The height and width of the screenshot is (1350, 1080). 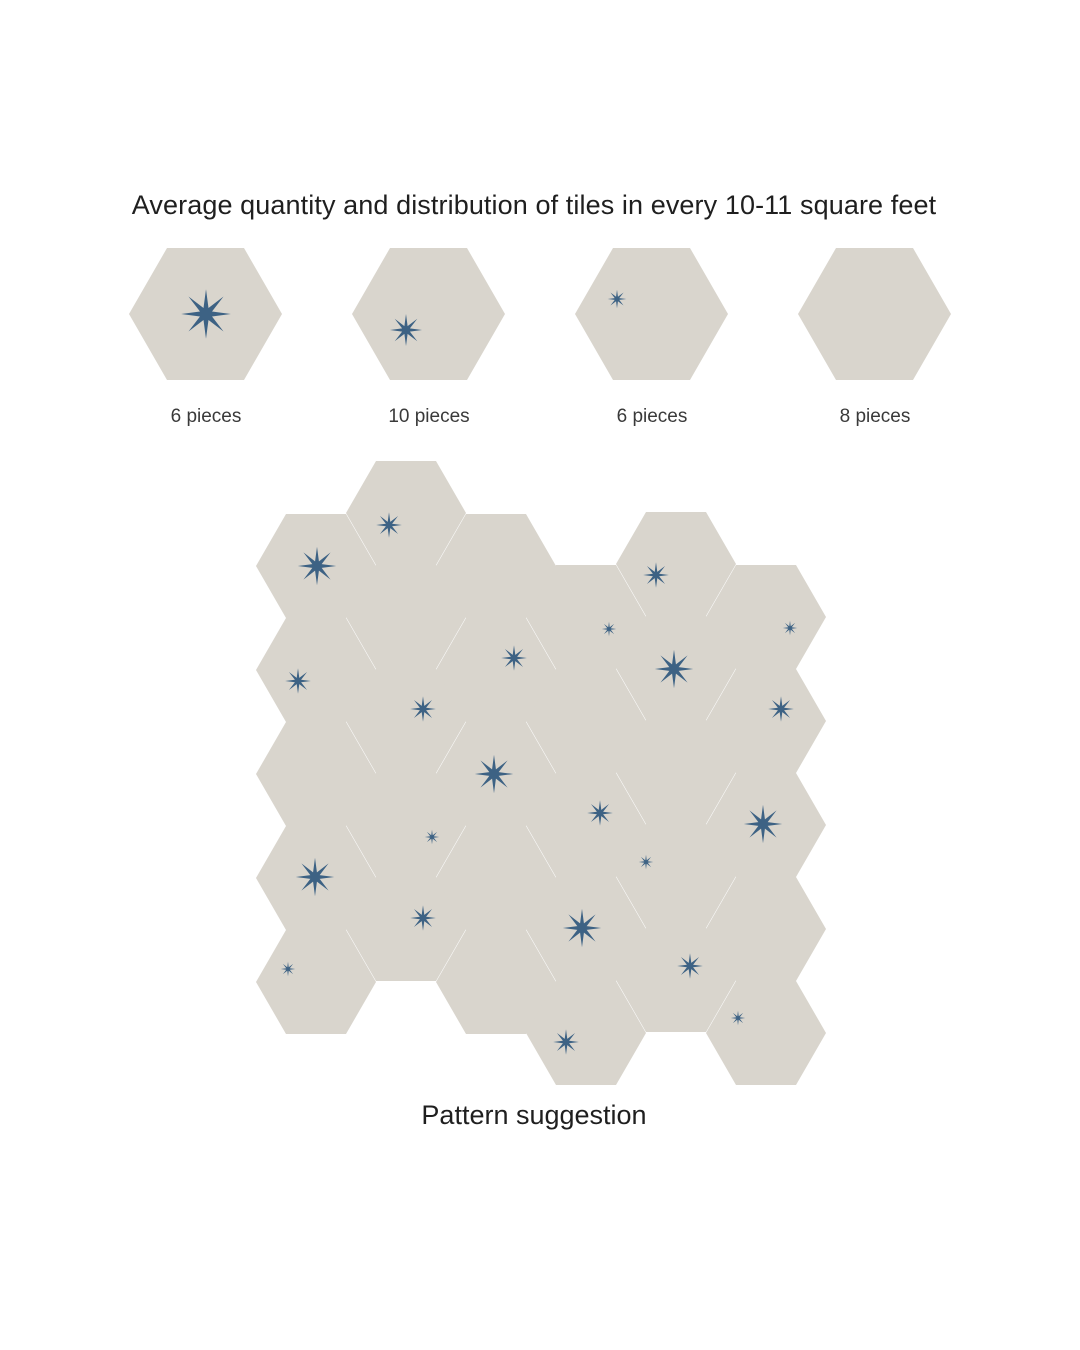 I want to click on pattern-caption: Pattern suggestion, so click(x=534, y=1115).